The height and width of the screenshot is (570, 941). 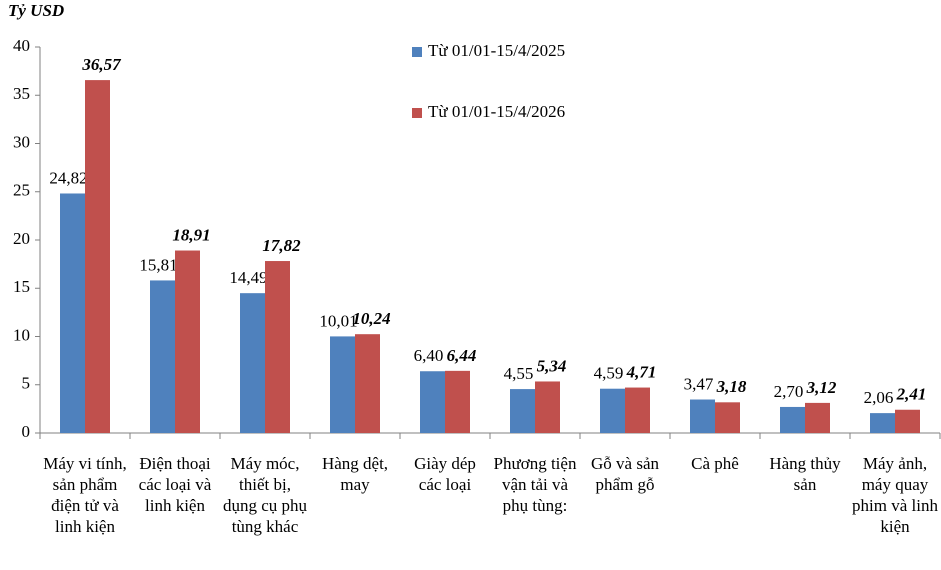 I want to click on value-label: 2,06, so click(x=879, y=397).